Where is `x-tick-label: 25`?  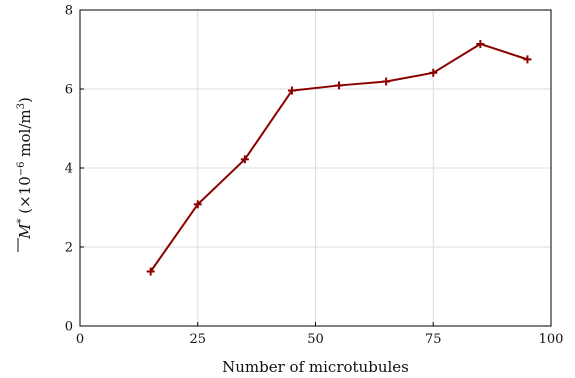
x-tick-label: 25 is located at coordinates (197, 339).